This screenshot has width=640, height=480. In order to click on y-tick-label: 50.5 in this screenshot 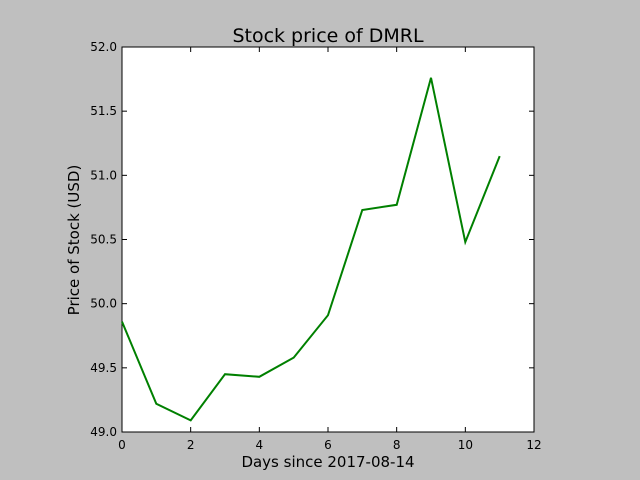, I will do `click(103, 240)`.